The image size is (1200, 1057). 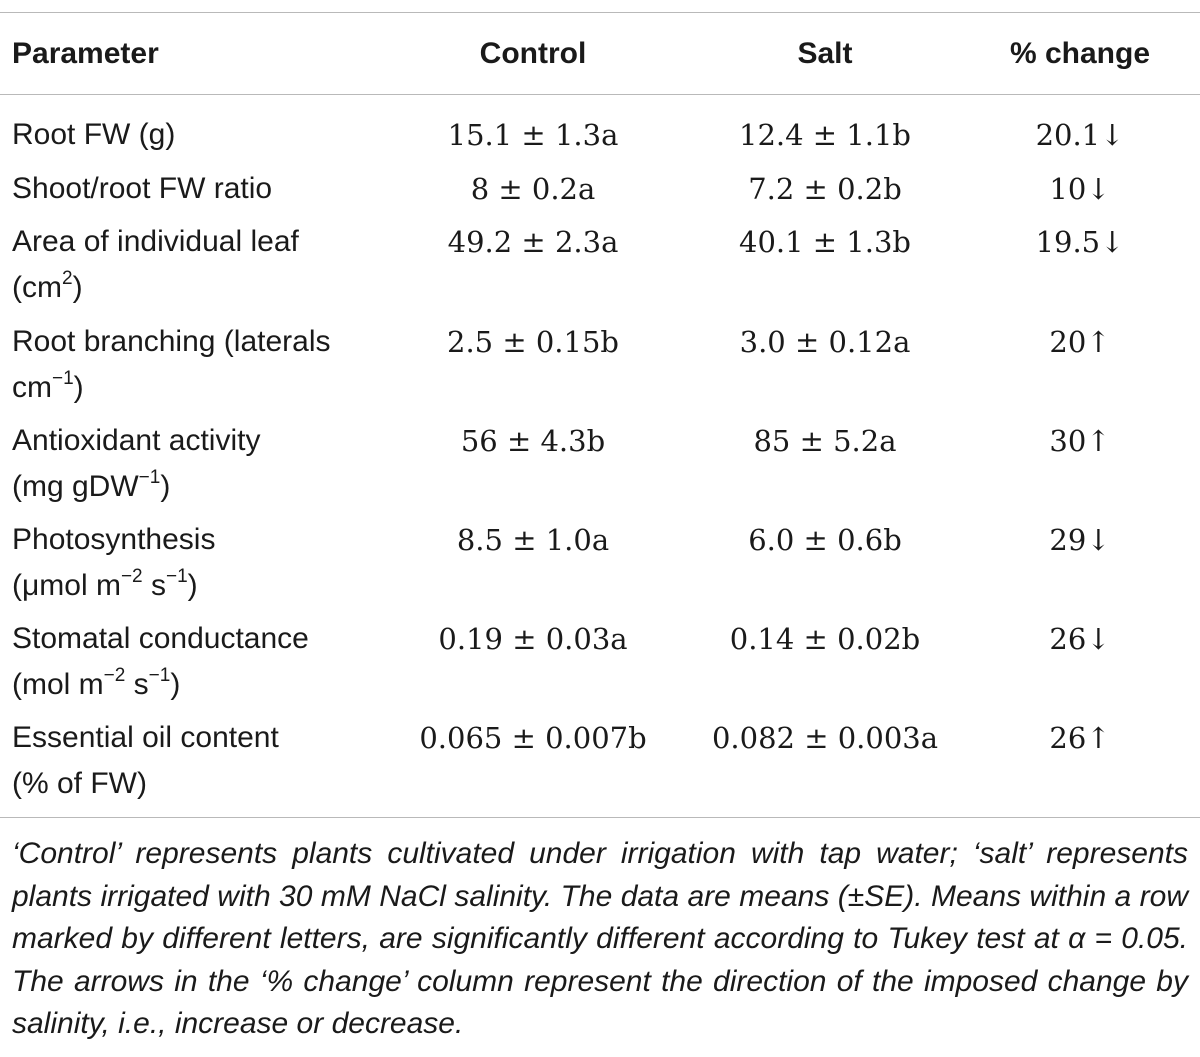 I want to click on row-8-control: 0.065 ± 0.007b, so click(x=533, y=738).